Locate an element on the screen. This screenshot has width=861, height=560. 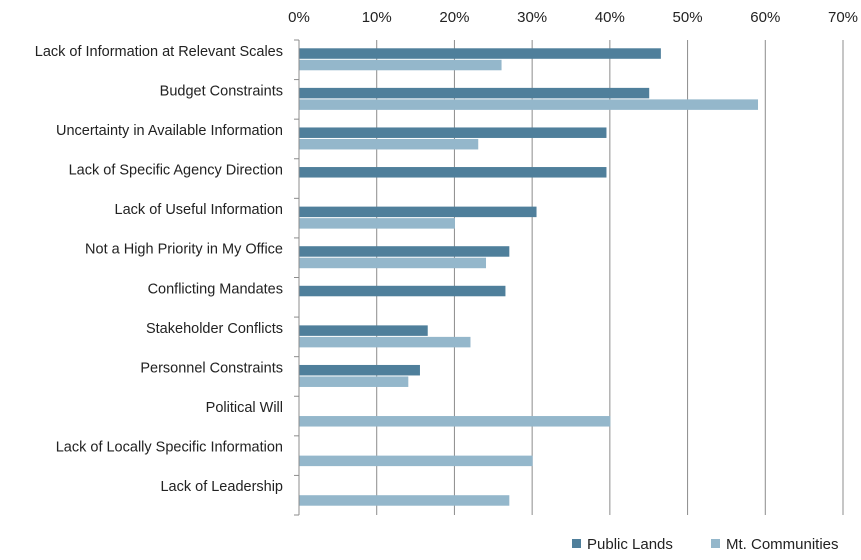
category-label: Uncertainty in Available Information is located at coordinates (169, 131).